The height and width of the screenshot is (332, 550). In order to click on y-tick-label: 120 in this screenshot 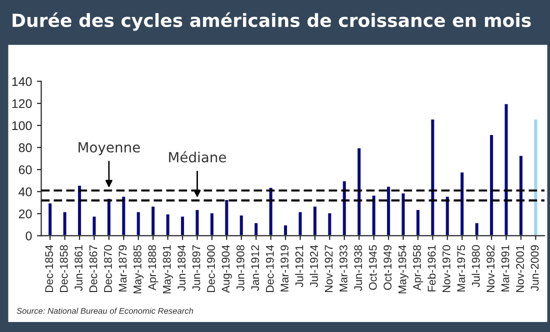, I will do `click(22, 103)`.